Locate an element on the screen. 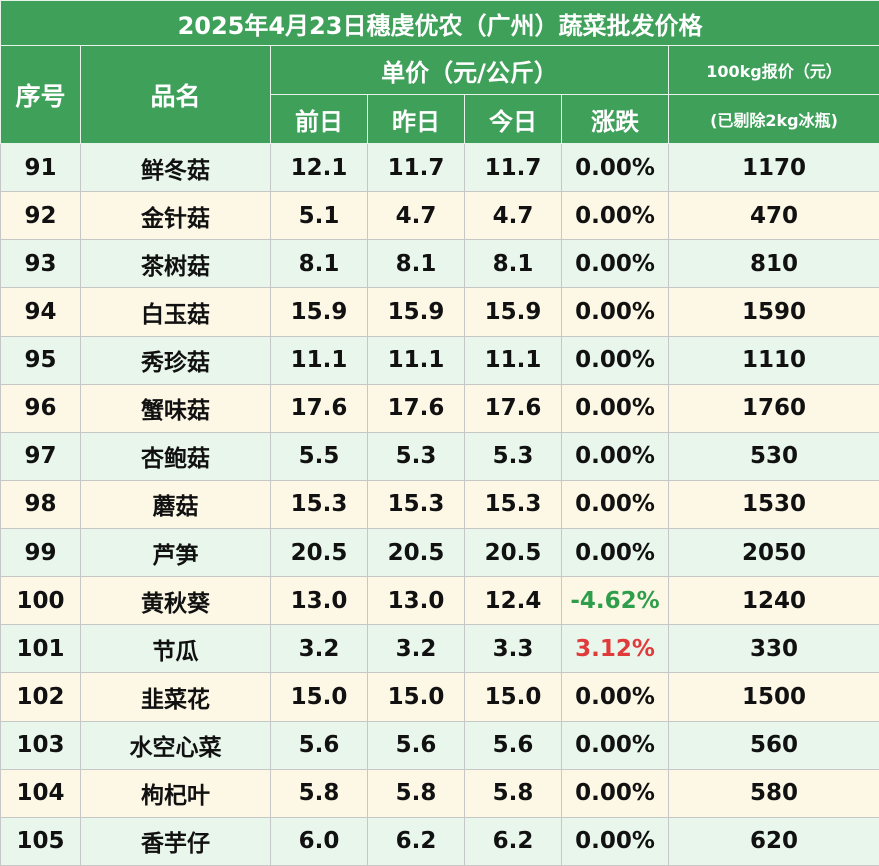  cell-prev-price: 3.2 is located at coordinates (319, 649).